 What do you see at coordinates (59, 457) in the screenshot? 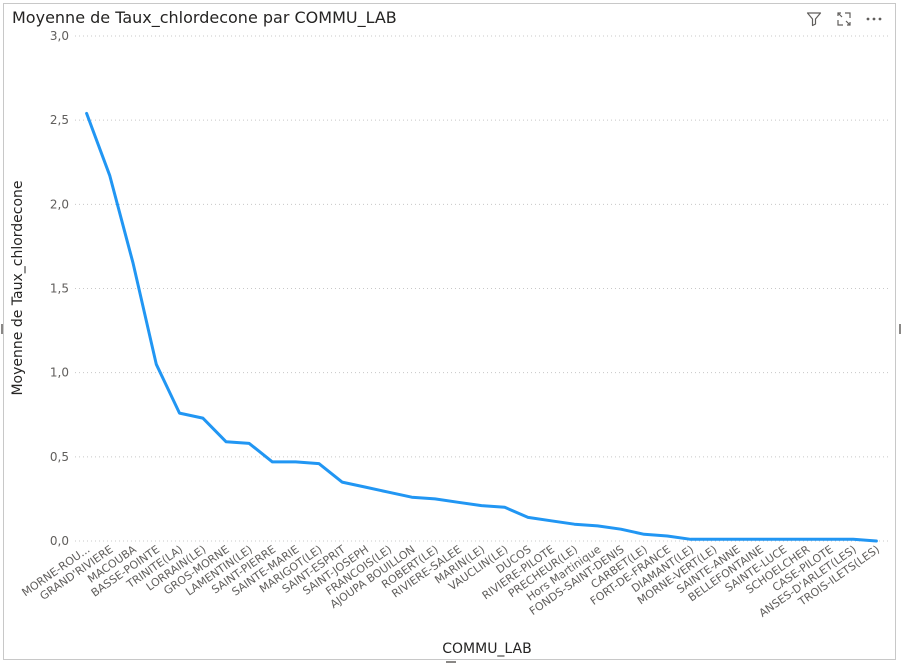
I see `y-tick-label: 0,5` at bounding box center [59, 457].